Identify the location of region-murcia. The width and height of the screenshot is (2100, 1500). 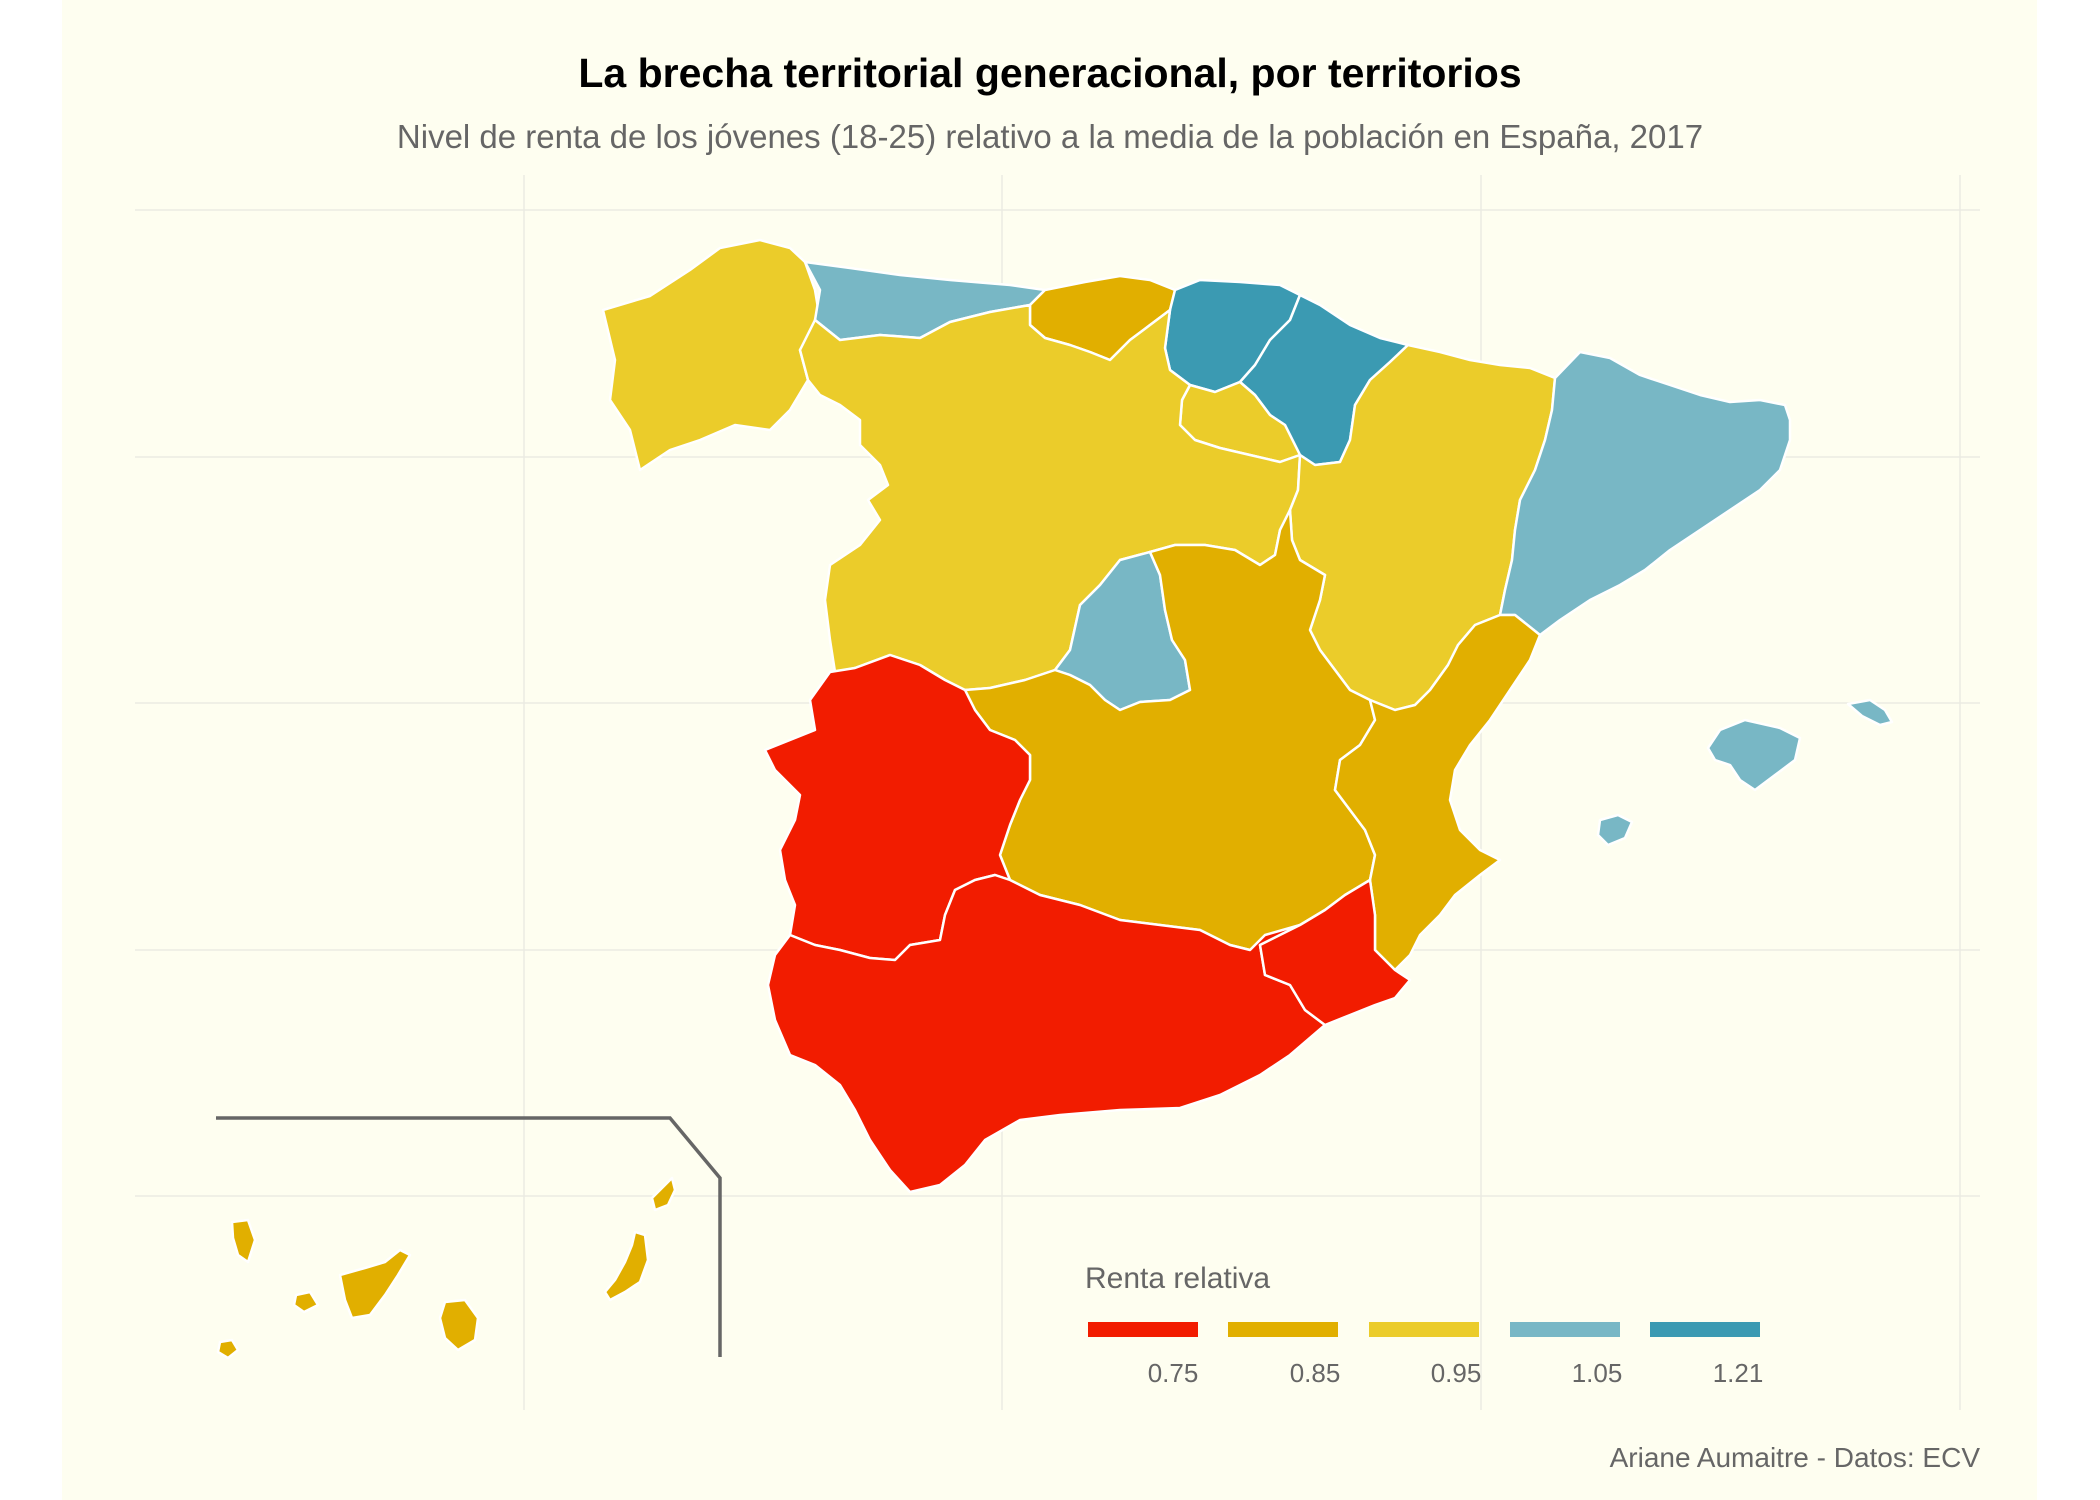
(1335, 952).